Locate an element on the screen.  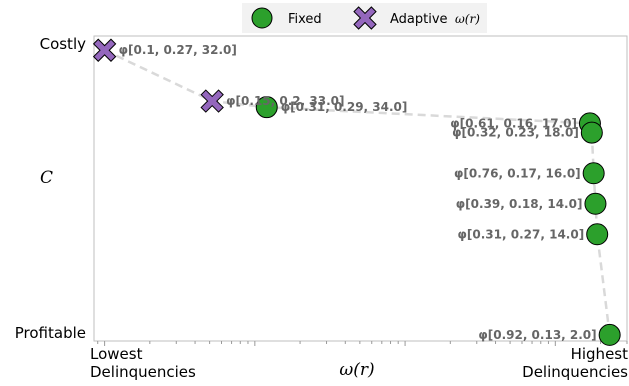
x-axis-label: ω(r) is located at coordinates (356, 370).